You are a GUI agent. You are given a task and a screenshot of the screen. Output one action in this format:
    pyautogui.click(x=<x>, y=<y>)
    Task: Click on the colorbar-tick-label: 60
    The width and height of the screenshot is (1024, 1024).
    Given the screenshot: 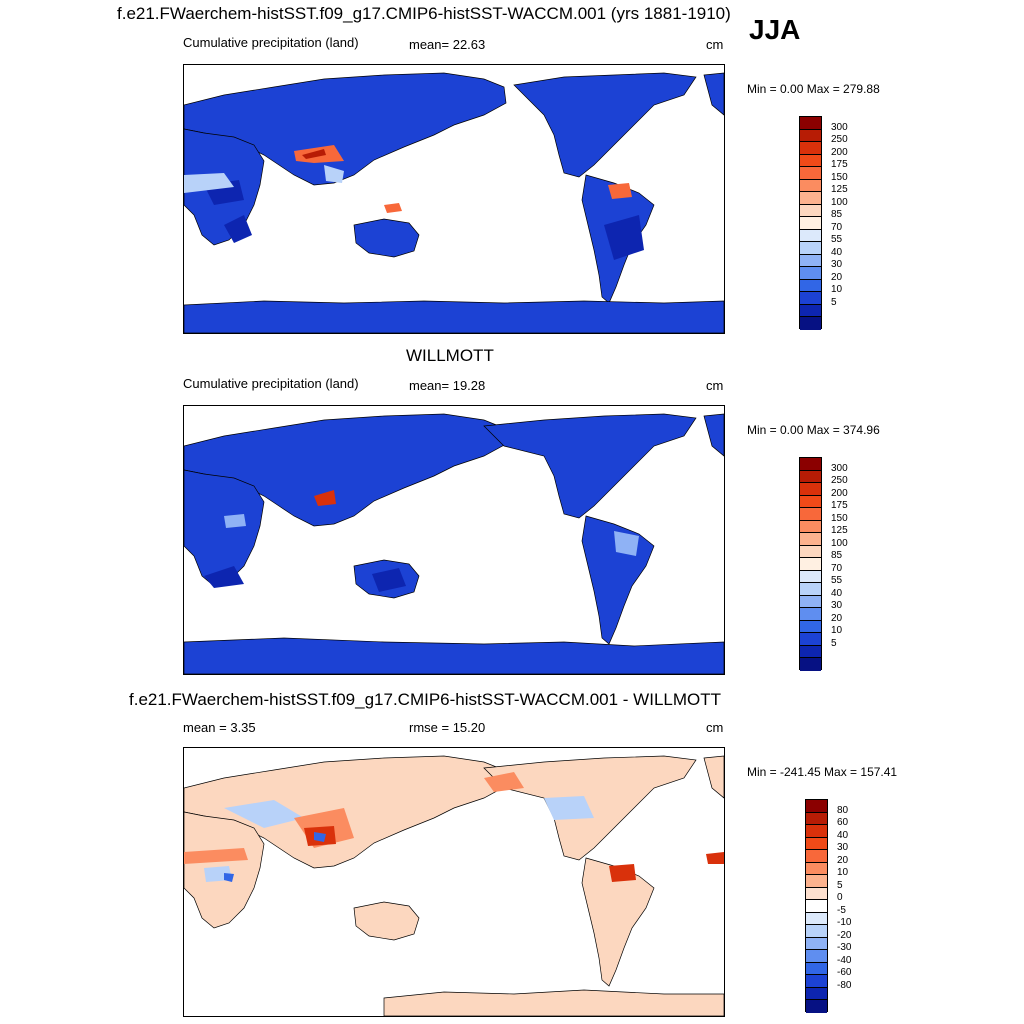 What is the action you would take?
    pyautogui.click(x=843, y=823)
    